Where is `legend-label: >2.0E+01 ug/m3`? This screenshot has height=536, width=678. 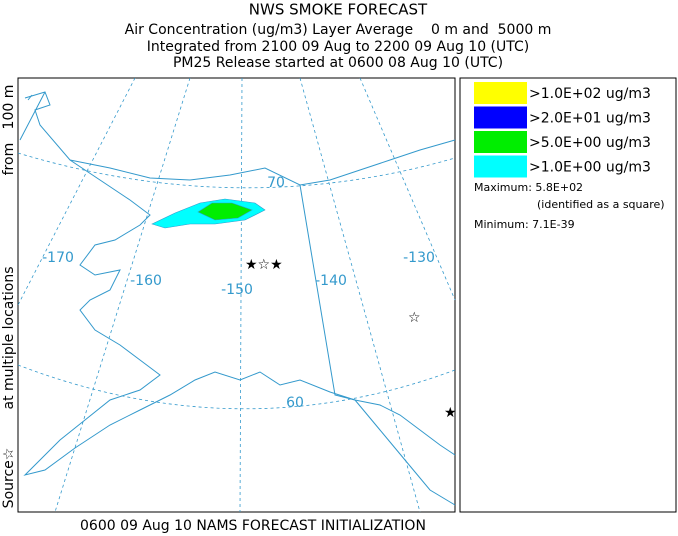
legend-label: >2.0E+01 ug/m3 is located at coordinates (590, 119).